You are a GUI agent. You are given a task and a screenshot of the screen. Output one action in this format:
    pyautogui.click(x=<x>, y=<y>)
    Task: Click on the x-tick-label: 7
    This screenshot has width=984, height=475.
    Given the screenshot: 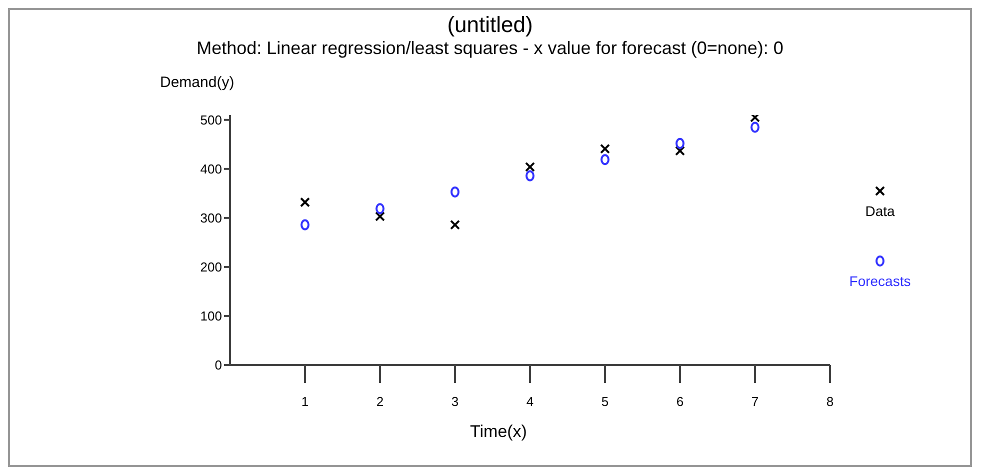 What is the action you would take?
    pyautogui.click(x=755, y=402)
    